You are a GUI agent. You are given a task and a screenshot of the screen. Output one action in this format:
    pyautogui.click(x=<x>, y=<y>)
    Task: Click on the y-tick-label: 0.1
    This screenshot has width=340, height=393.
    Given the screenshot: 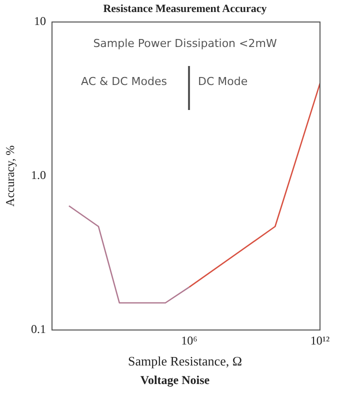 What is the action you would take?
    pyautogui.click(x=38, y=329)
    